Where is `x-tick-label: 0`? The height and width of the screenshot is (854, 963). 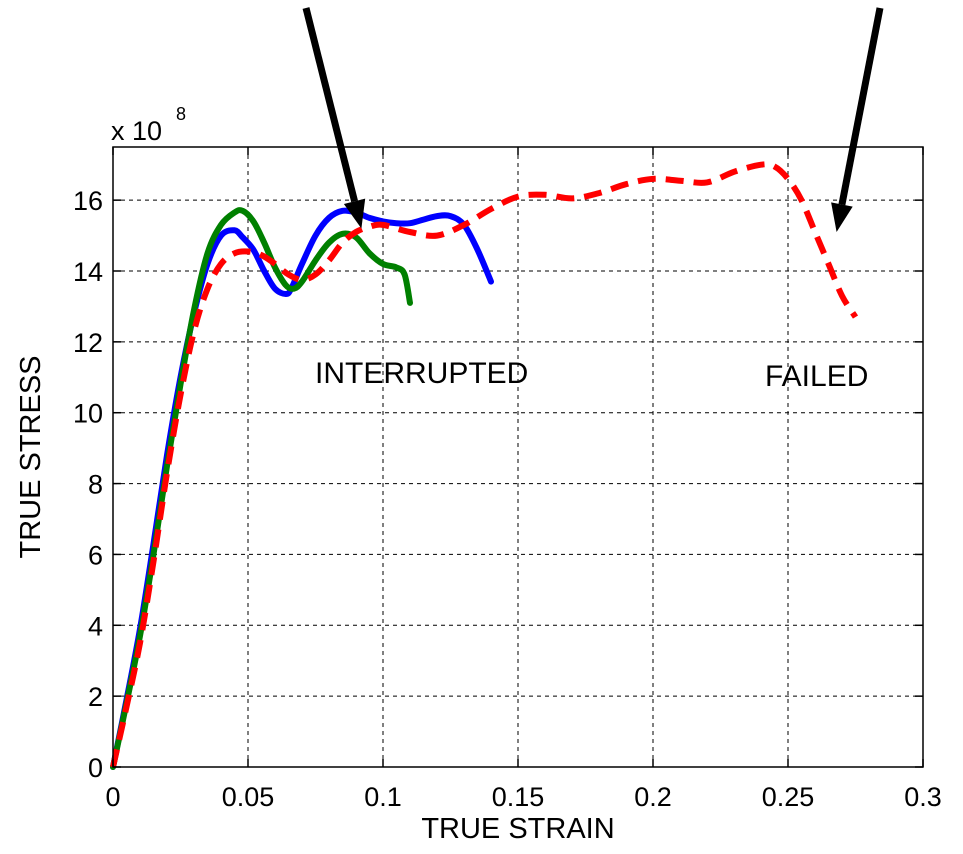 x-tick-label: 0 is located at coordinates (112, 797).